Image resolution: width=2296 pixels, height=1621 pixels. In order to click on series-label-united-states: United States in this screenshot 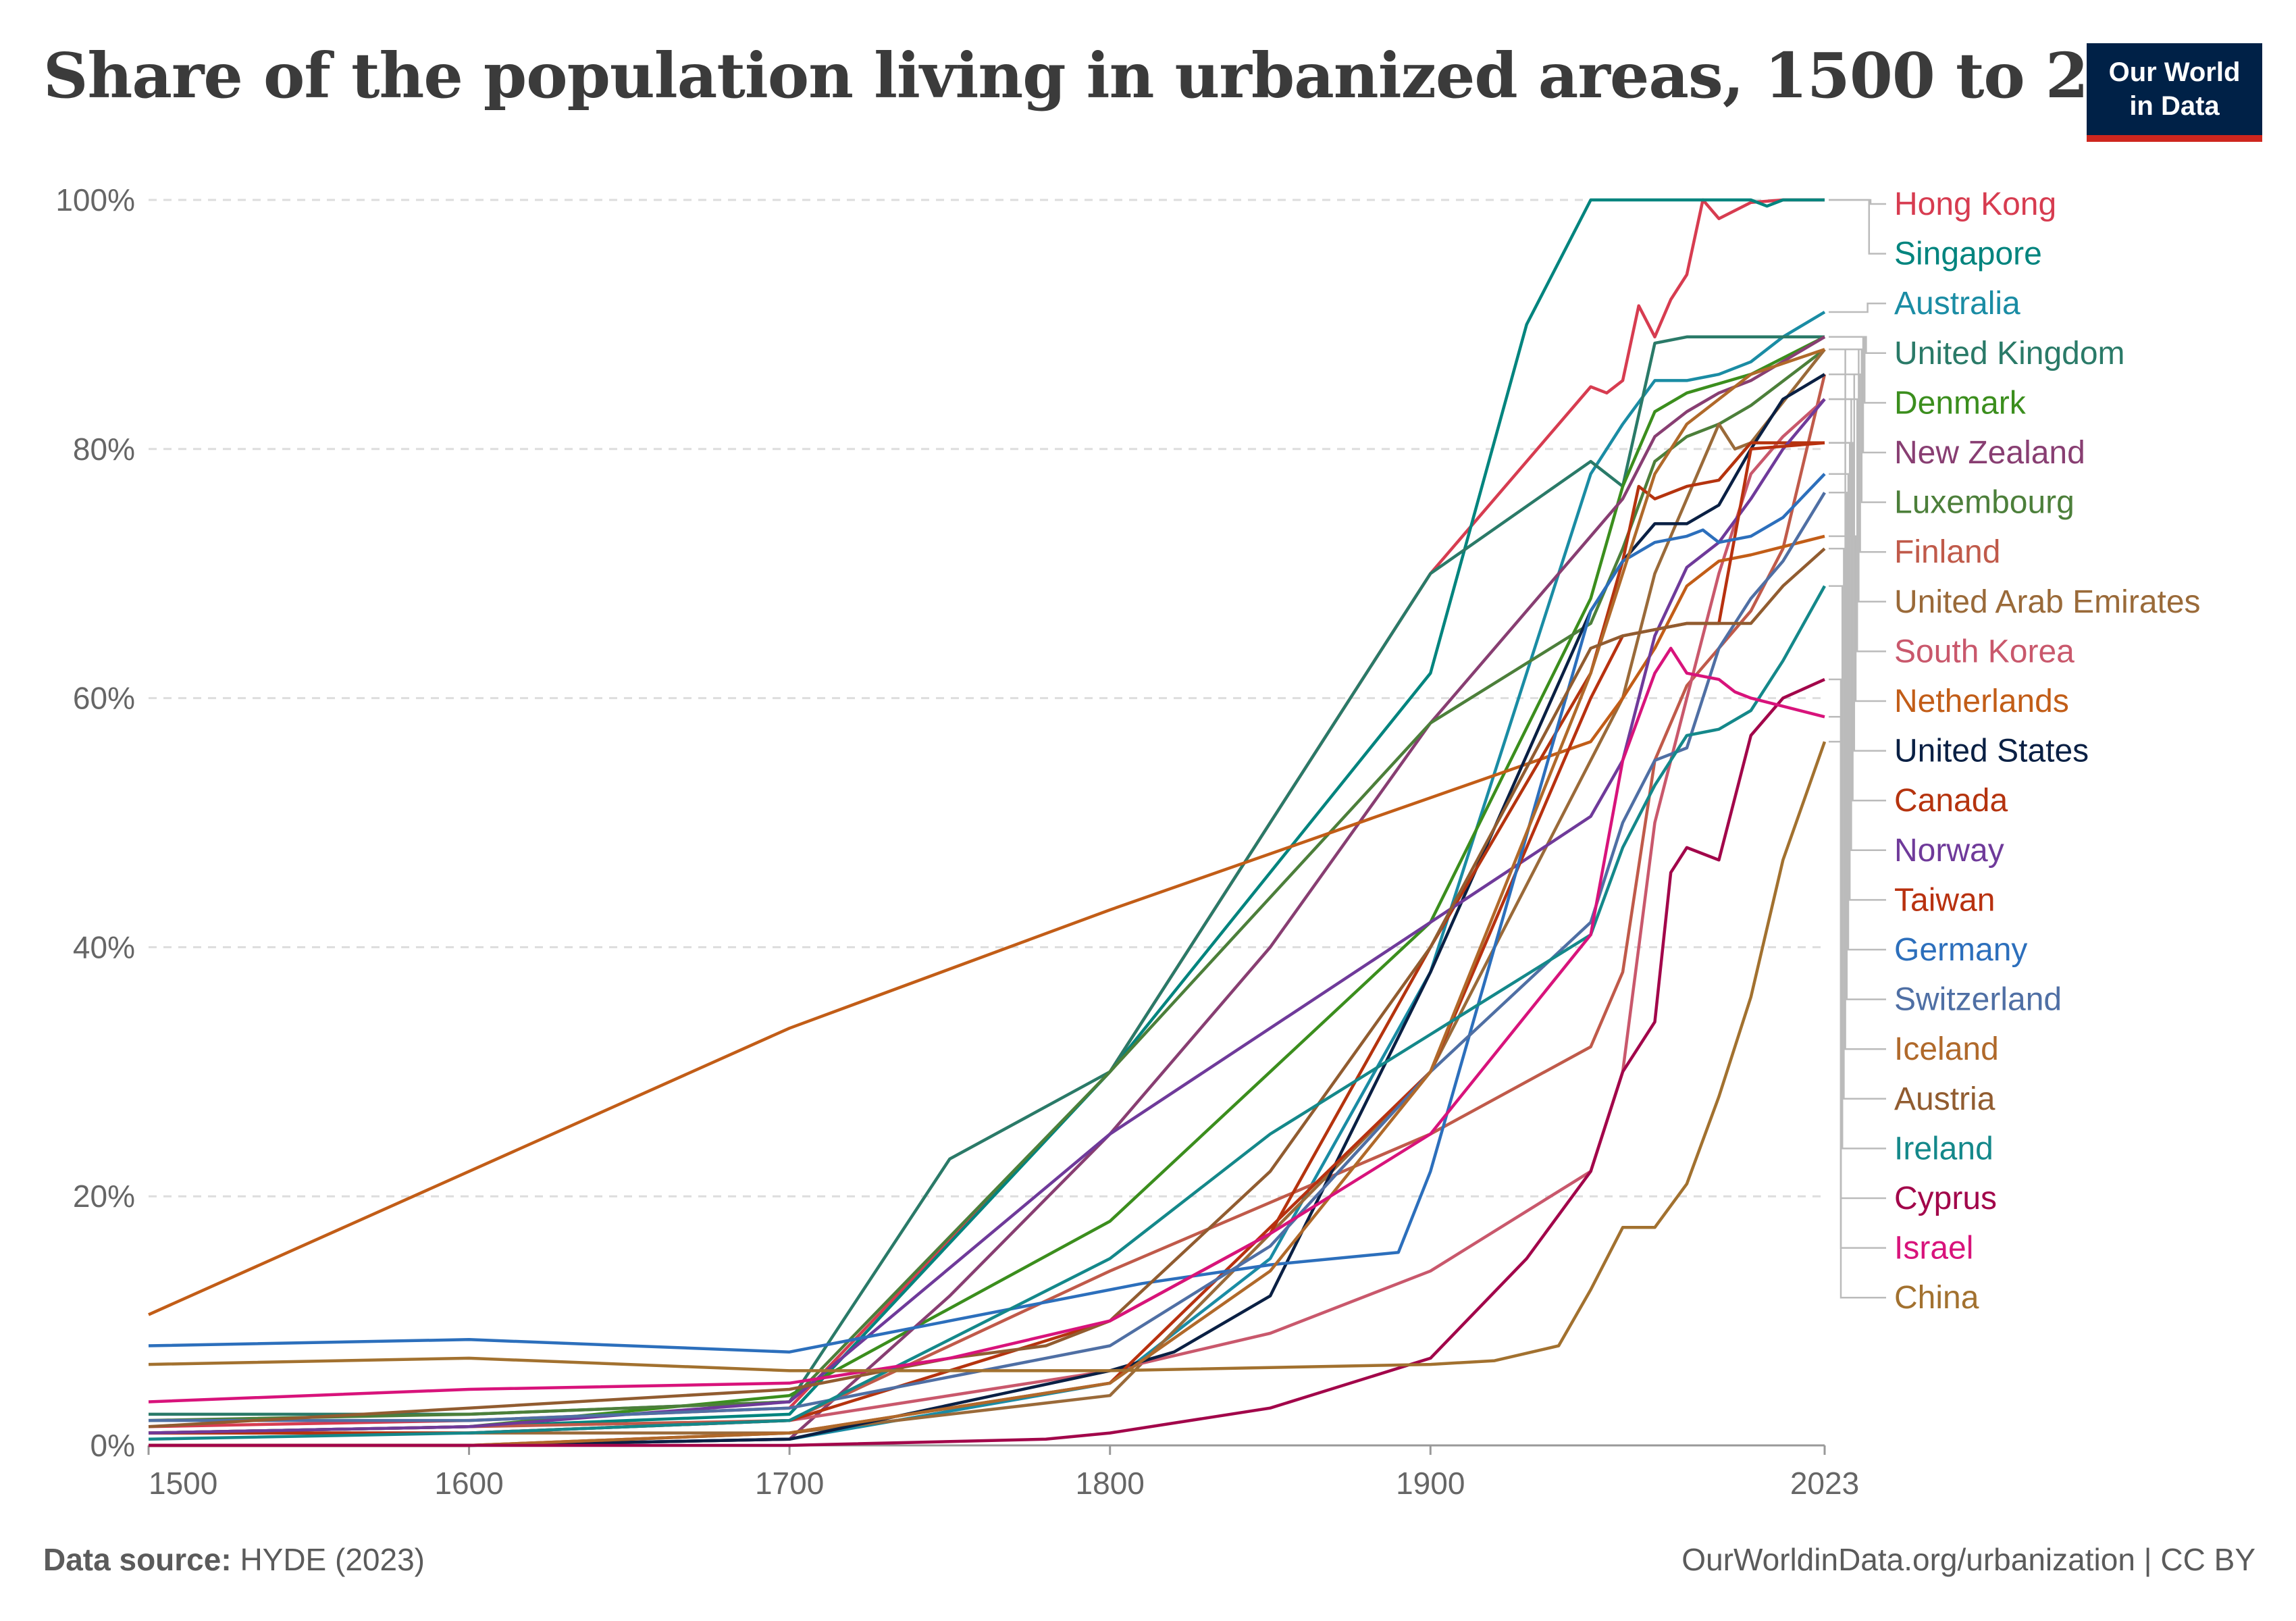, I will do `click(1991, 751)`.